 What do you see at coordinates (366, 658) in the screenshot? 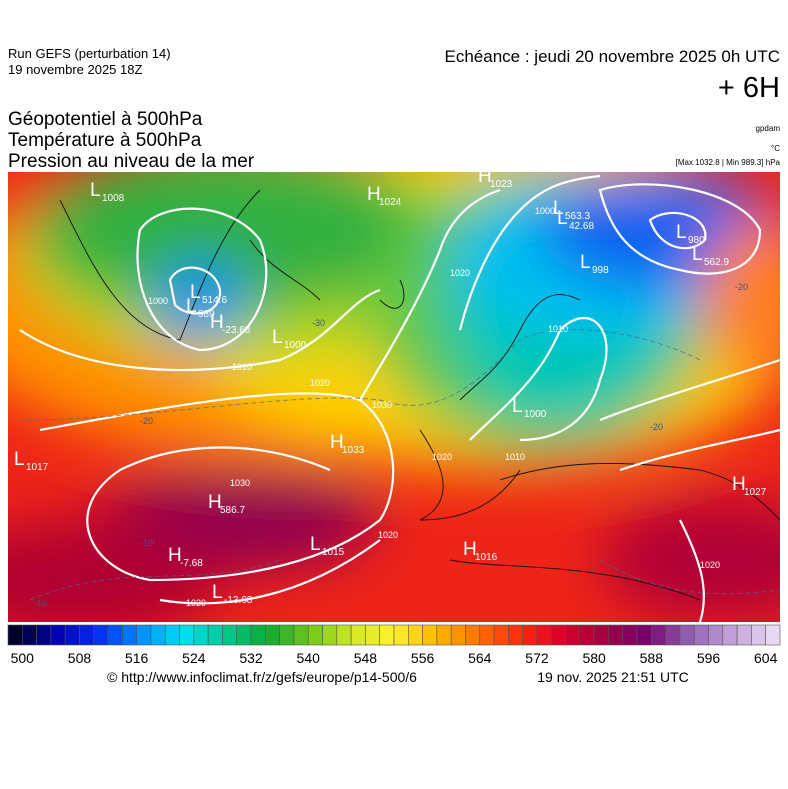
I see `colorbar-tick-label: 548` at bounding box center [366, 658].